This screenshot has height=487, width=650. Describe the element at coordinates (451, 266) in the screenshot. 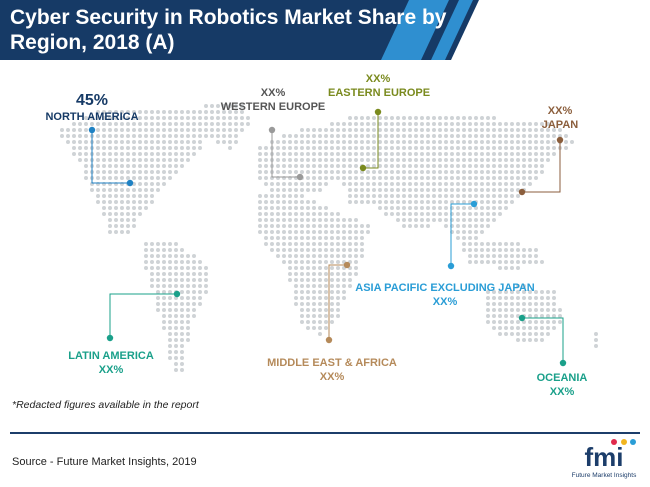

I see `asia-pacific-marker` at that location.